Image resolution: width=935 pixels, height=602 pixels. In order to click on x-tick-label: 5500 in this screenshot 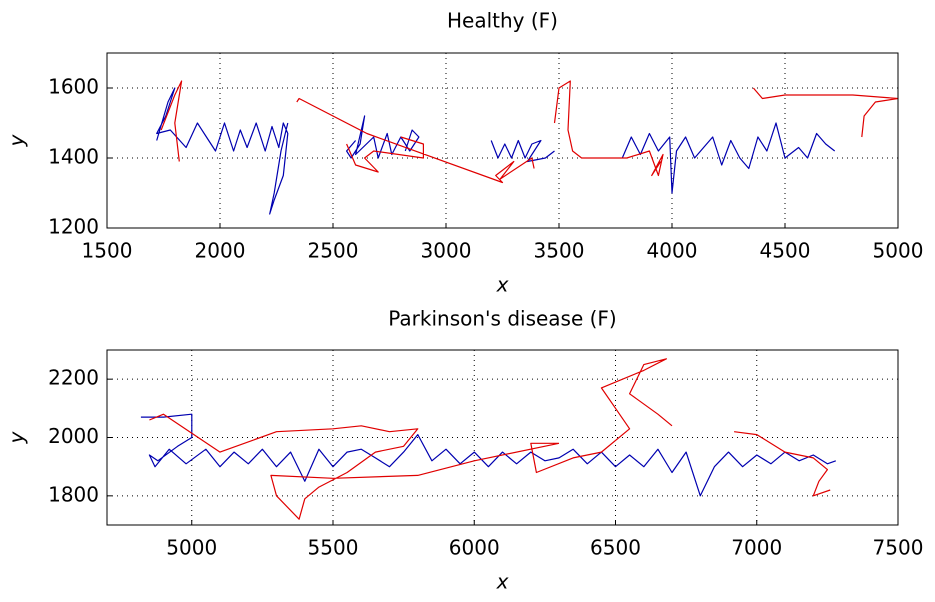, I will do `click(333, 548)`.